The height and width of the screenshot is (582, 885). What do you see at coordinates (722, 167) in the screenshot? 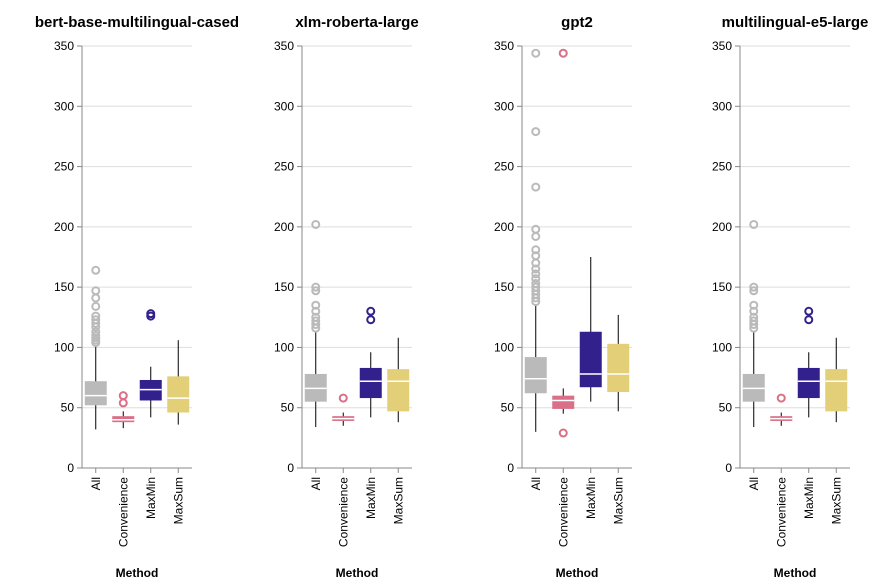
I see `y-tick-label: 250` at bounding box center [722, 167].